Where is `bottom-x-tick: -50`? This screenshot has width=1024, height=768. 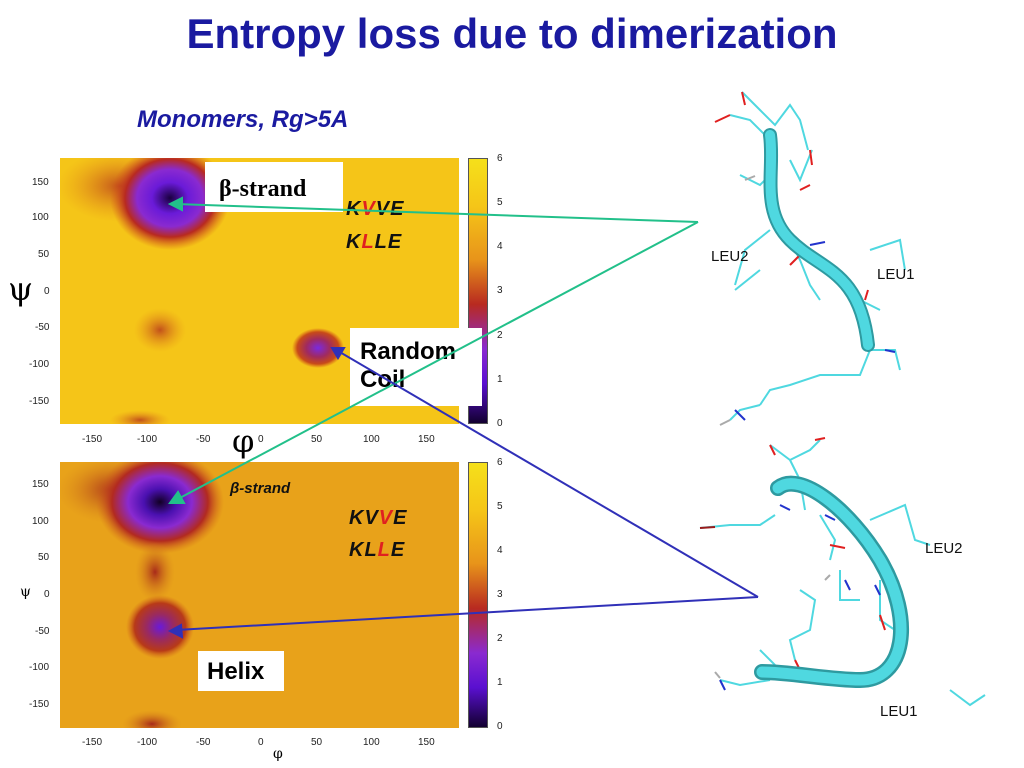 bottom-x-tick: -50 is located at coordinates (203, 742).